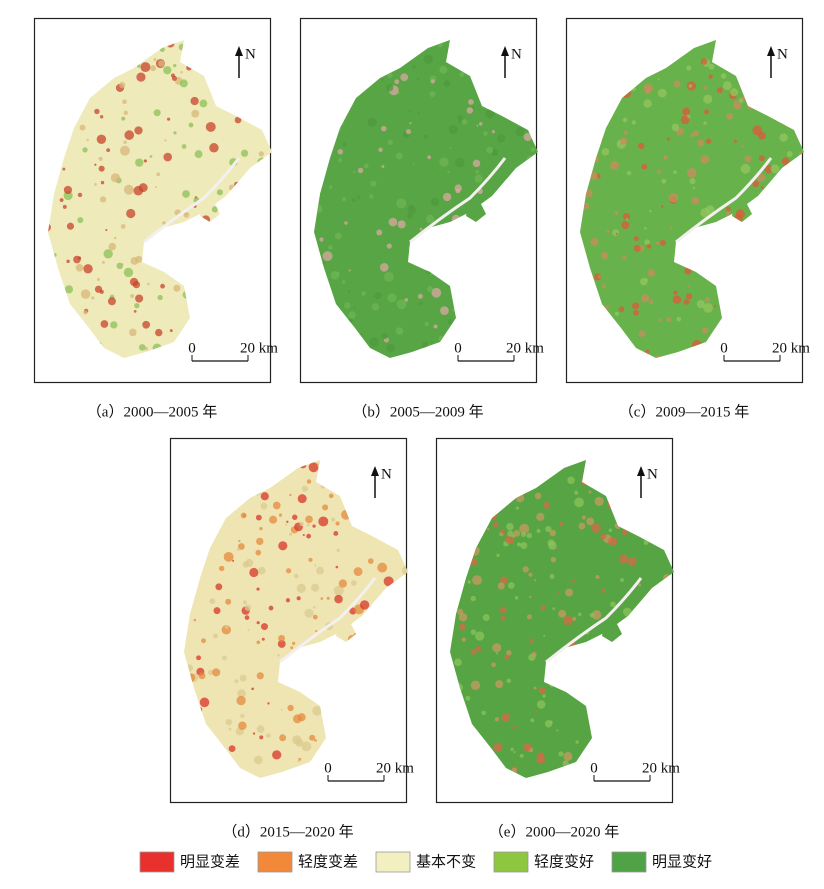 This screenshot has height=889, width=824. Describe the element at coordinates (210, 861) in the screenshot. I see `legend-label: 明显变差` at that location.